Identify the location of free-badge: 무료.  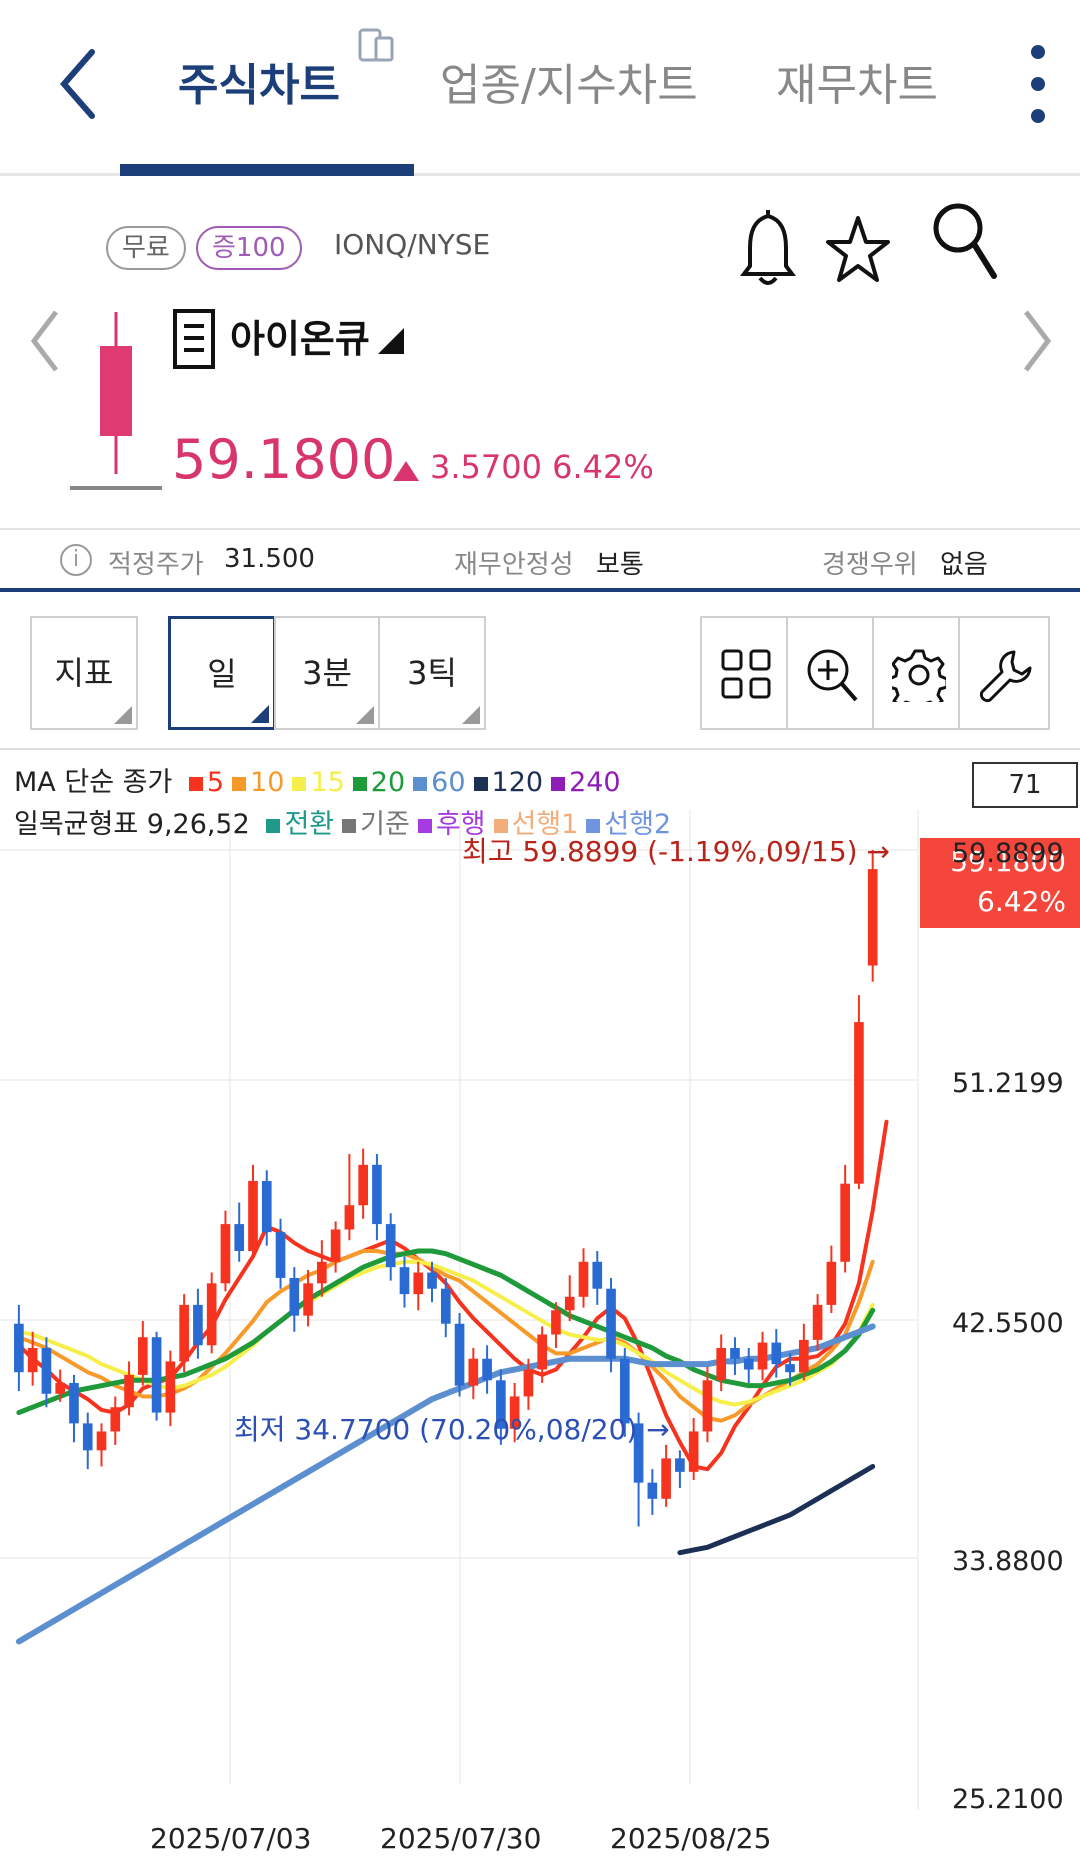
(146, 248).